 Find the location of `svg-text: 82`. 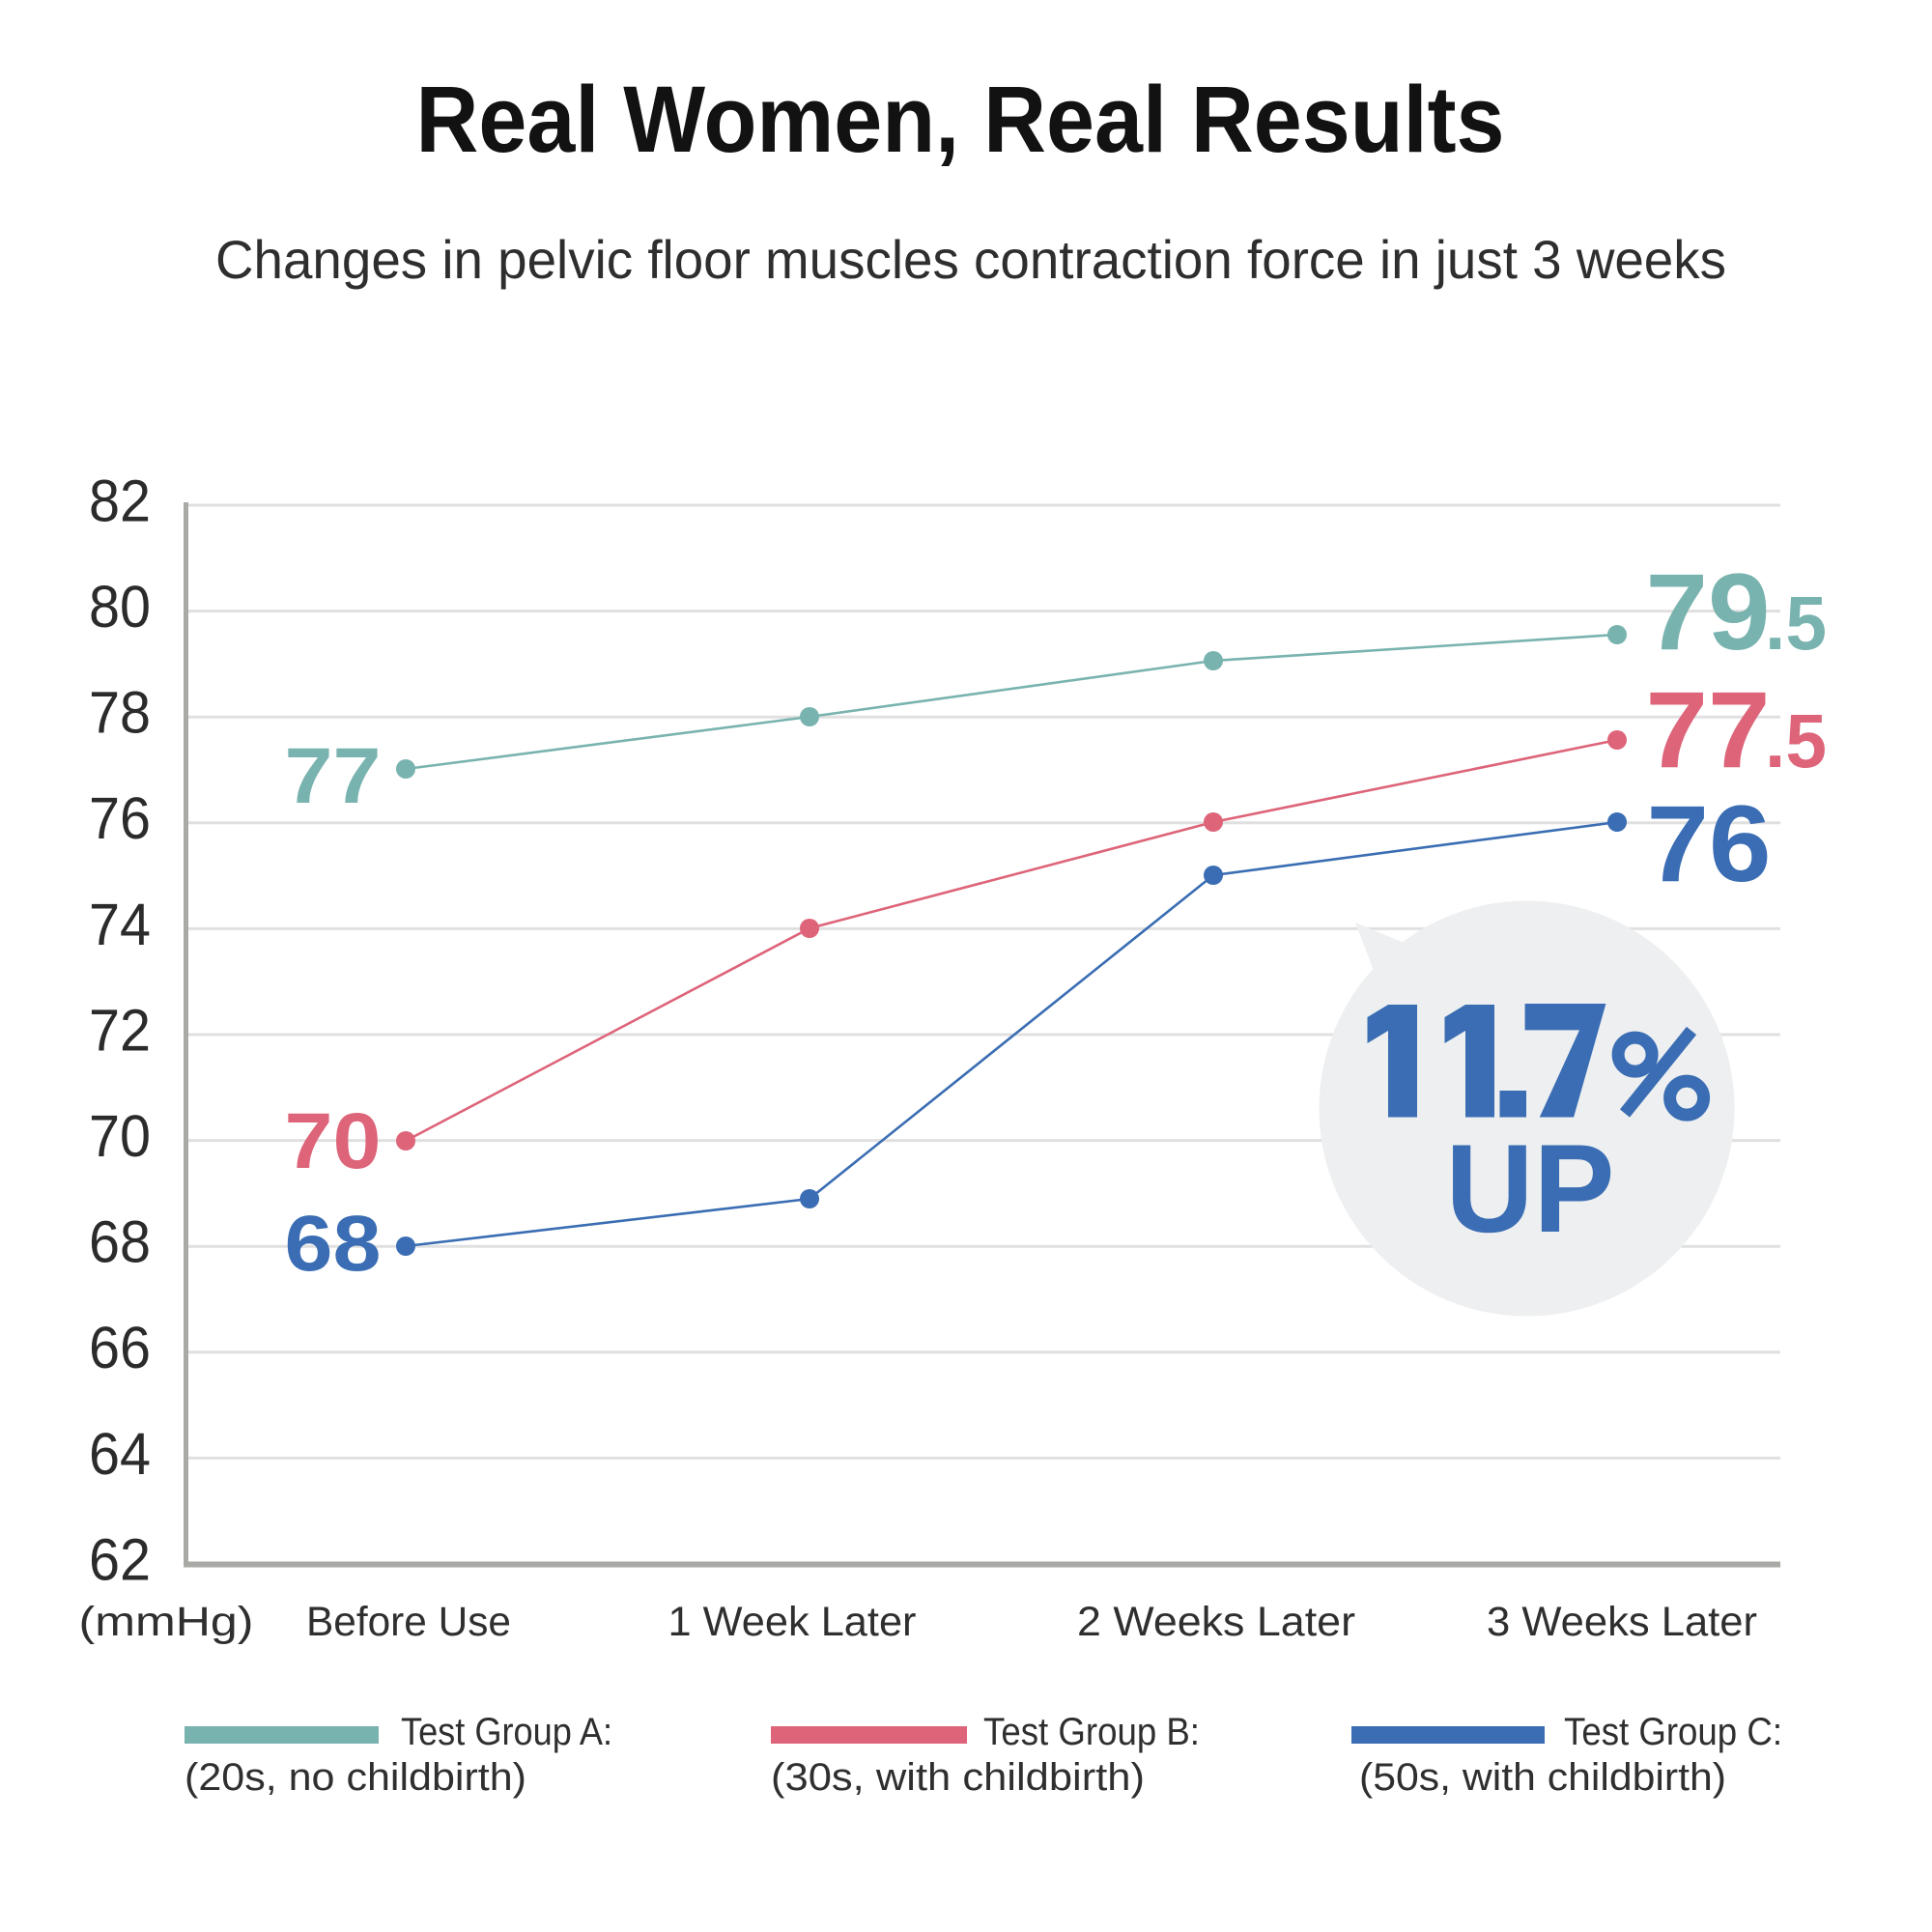

svg-text: 82 is located at coordinates (120, 500).